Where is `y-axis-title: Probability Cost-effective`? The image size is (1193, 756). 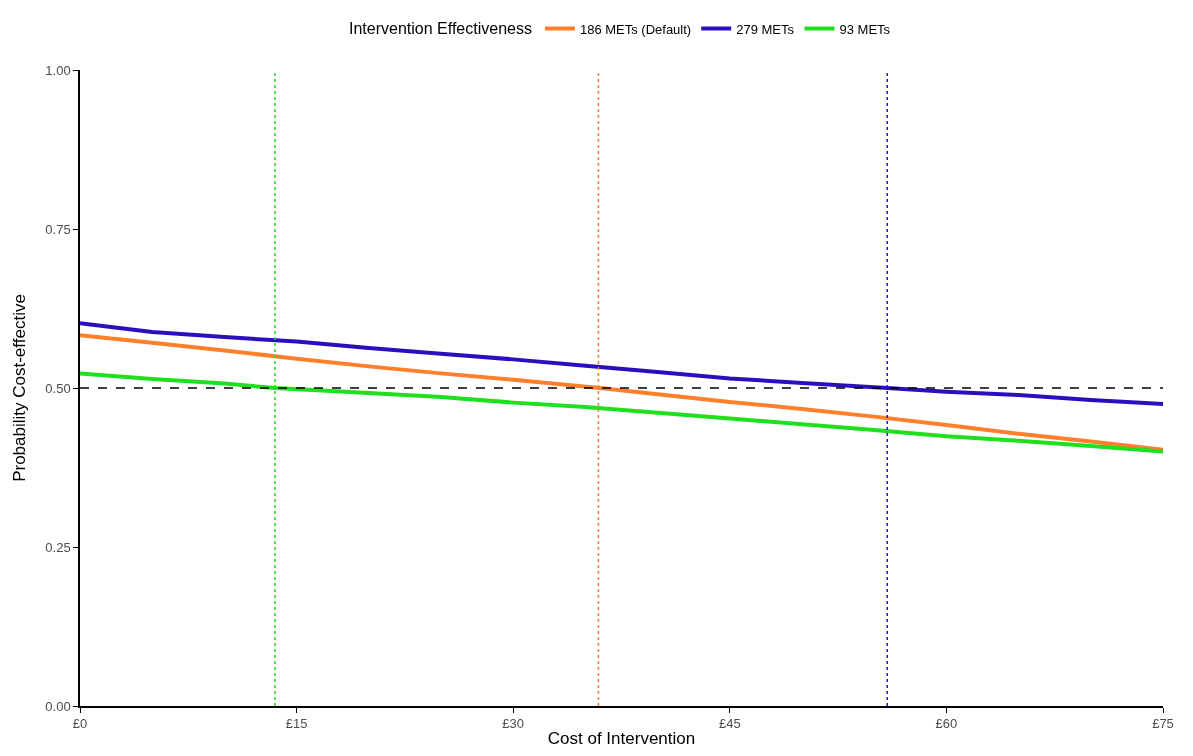
y-axis-title: Probability Cost-effective is located at coordinates (20, 388).